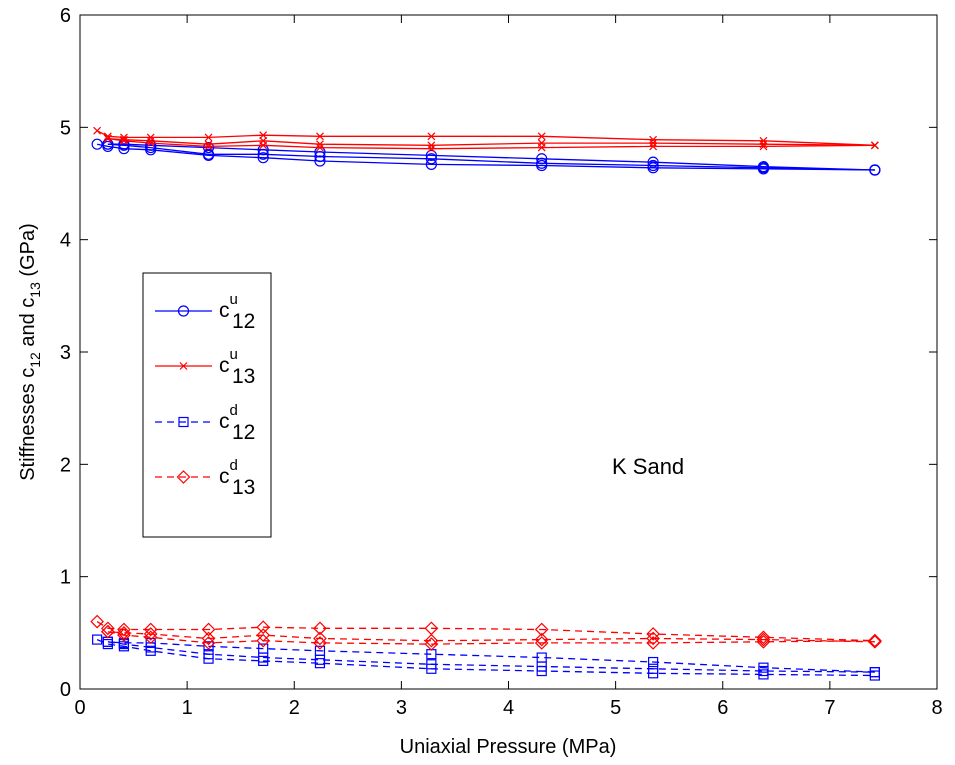  What do you see at coordinates (65, 353) in the screenshot?
I see `y-tick-label: 3` at bounding box center [65, 353].